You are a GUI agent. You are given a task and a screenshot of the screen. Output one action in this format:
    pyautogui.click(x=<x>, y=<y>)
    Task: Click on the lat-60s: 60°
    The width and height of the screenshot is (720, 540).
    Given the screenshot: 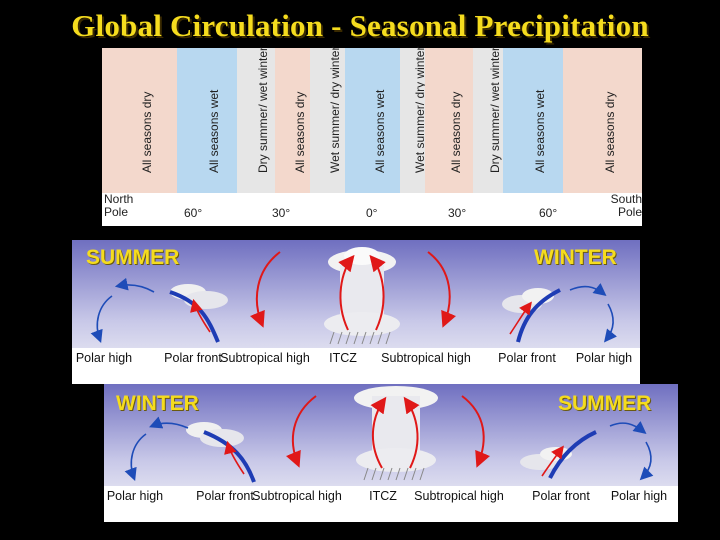 What is the action you would take?
    pyautogui.click(x=548, y=213)
    